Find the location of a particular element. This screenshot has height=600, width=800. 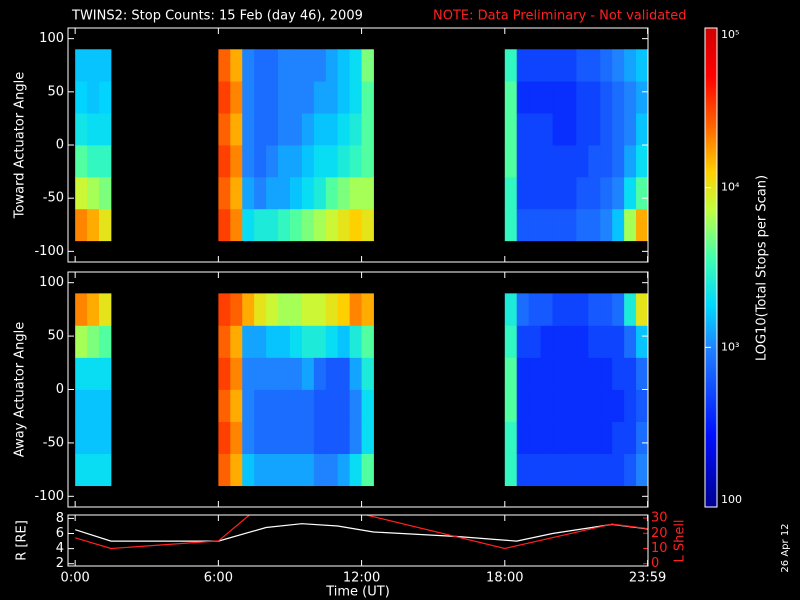

x-label: Time (UT) is located at coordinates (357, 592).